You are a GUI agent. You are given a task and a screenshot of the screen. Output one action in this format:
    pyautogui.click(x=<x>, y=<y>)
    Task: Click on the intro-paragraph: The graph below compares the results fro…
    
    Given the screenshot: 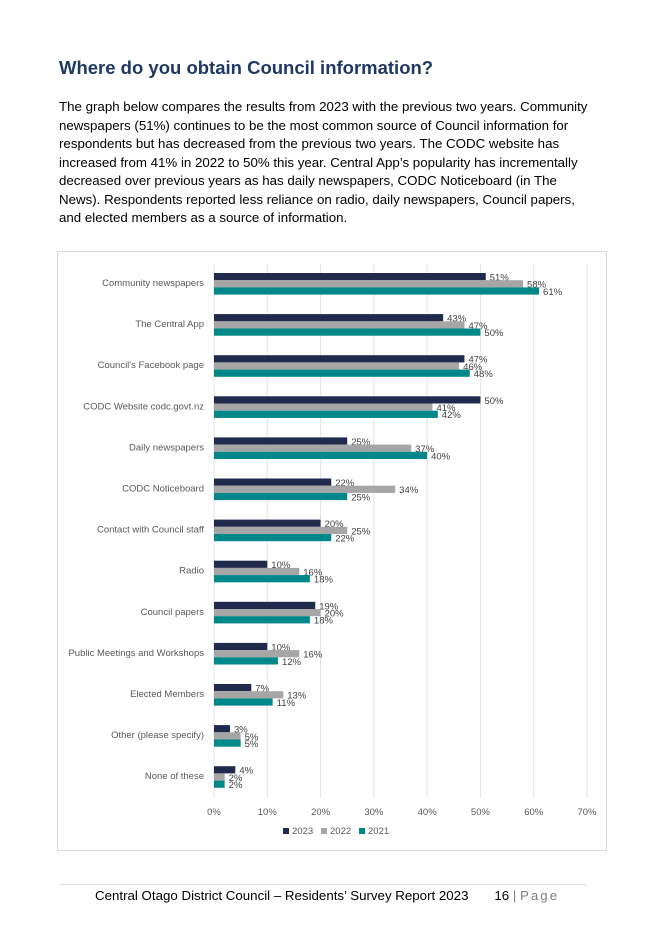 What is the action you would take?
    pyautogui.click(x=323, y=162)
    